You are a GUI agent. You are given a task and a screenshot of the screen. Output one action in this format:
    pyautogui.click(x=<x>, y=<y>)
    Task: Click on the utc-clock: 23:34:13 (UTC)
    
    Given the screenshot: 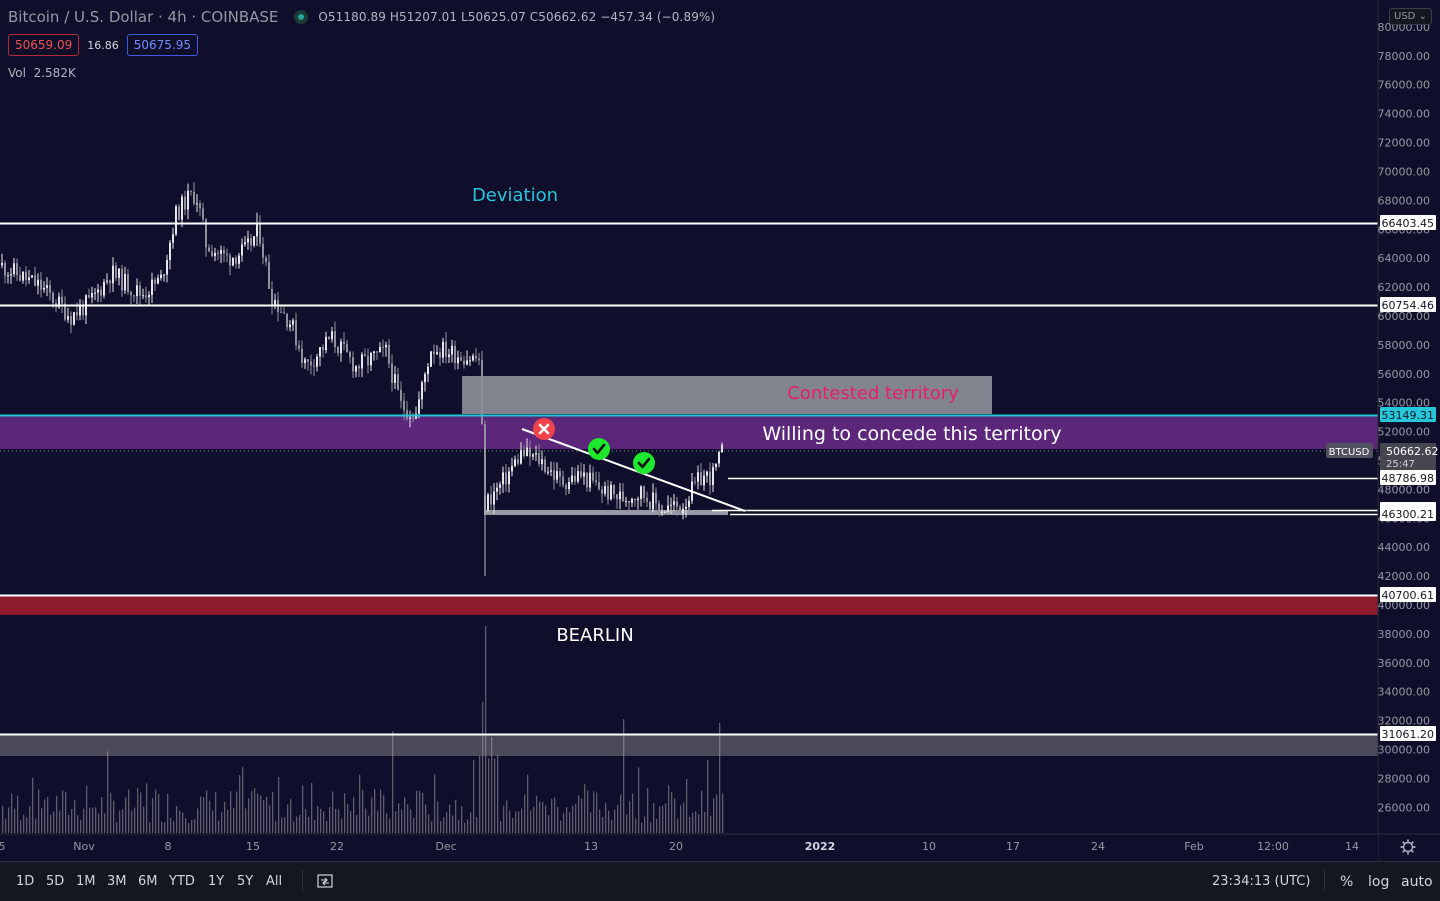 What is the action you would take?
    pyautogui.click(x=1261, y=881)
    